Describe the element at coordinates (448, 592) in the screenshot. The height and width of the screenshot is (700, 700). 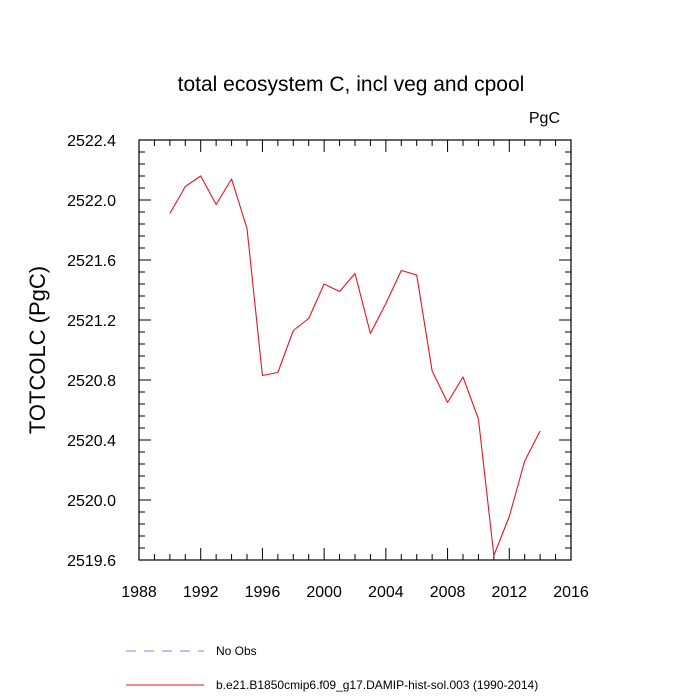
I see `x-tick-label: 2008` at that location.